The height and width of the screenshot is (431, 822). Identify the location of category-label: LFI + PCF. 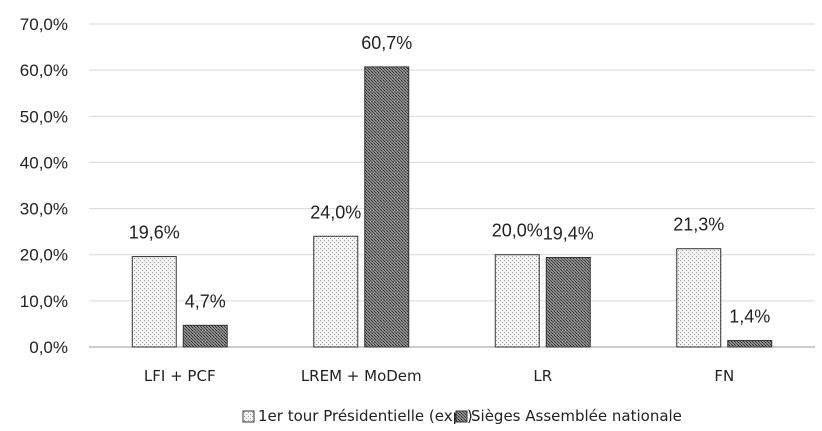
(180, 376).